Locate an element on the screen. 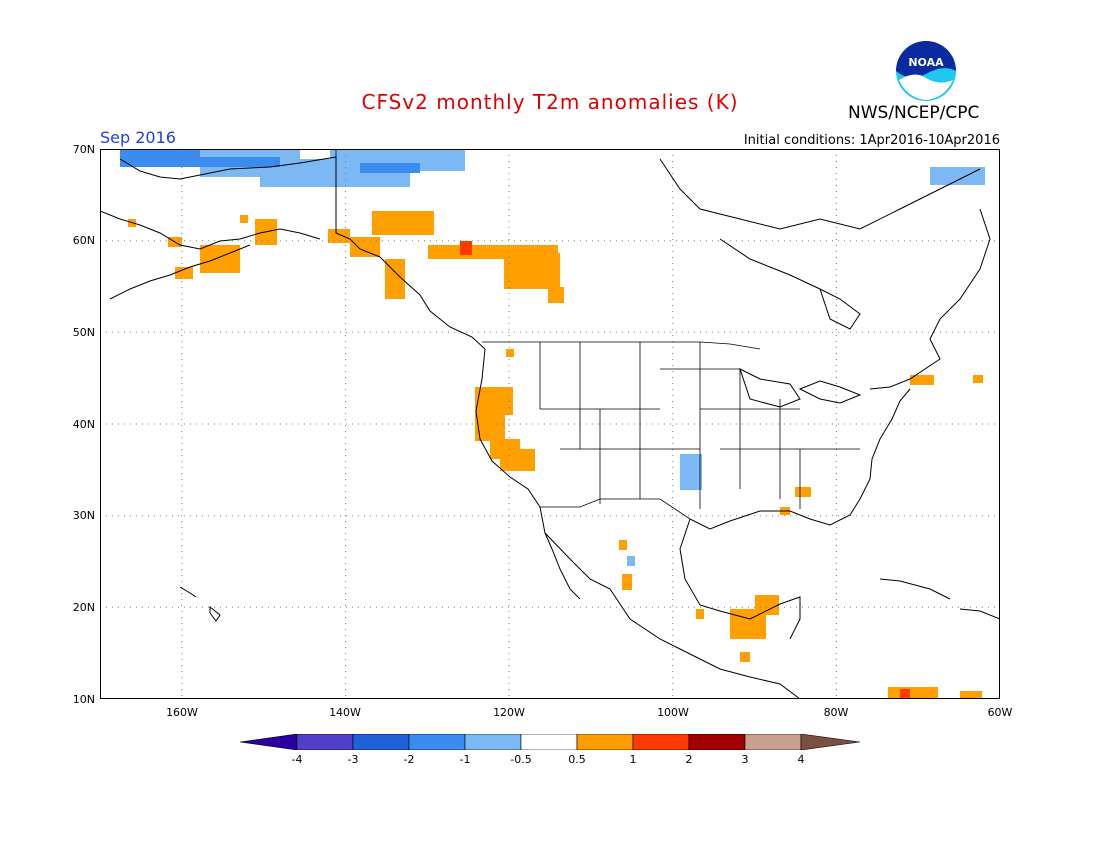  colorbar-label: 0.5 is located at coordinates (577, 759).